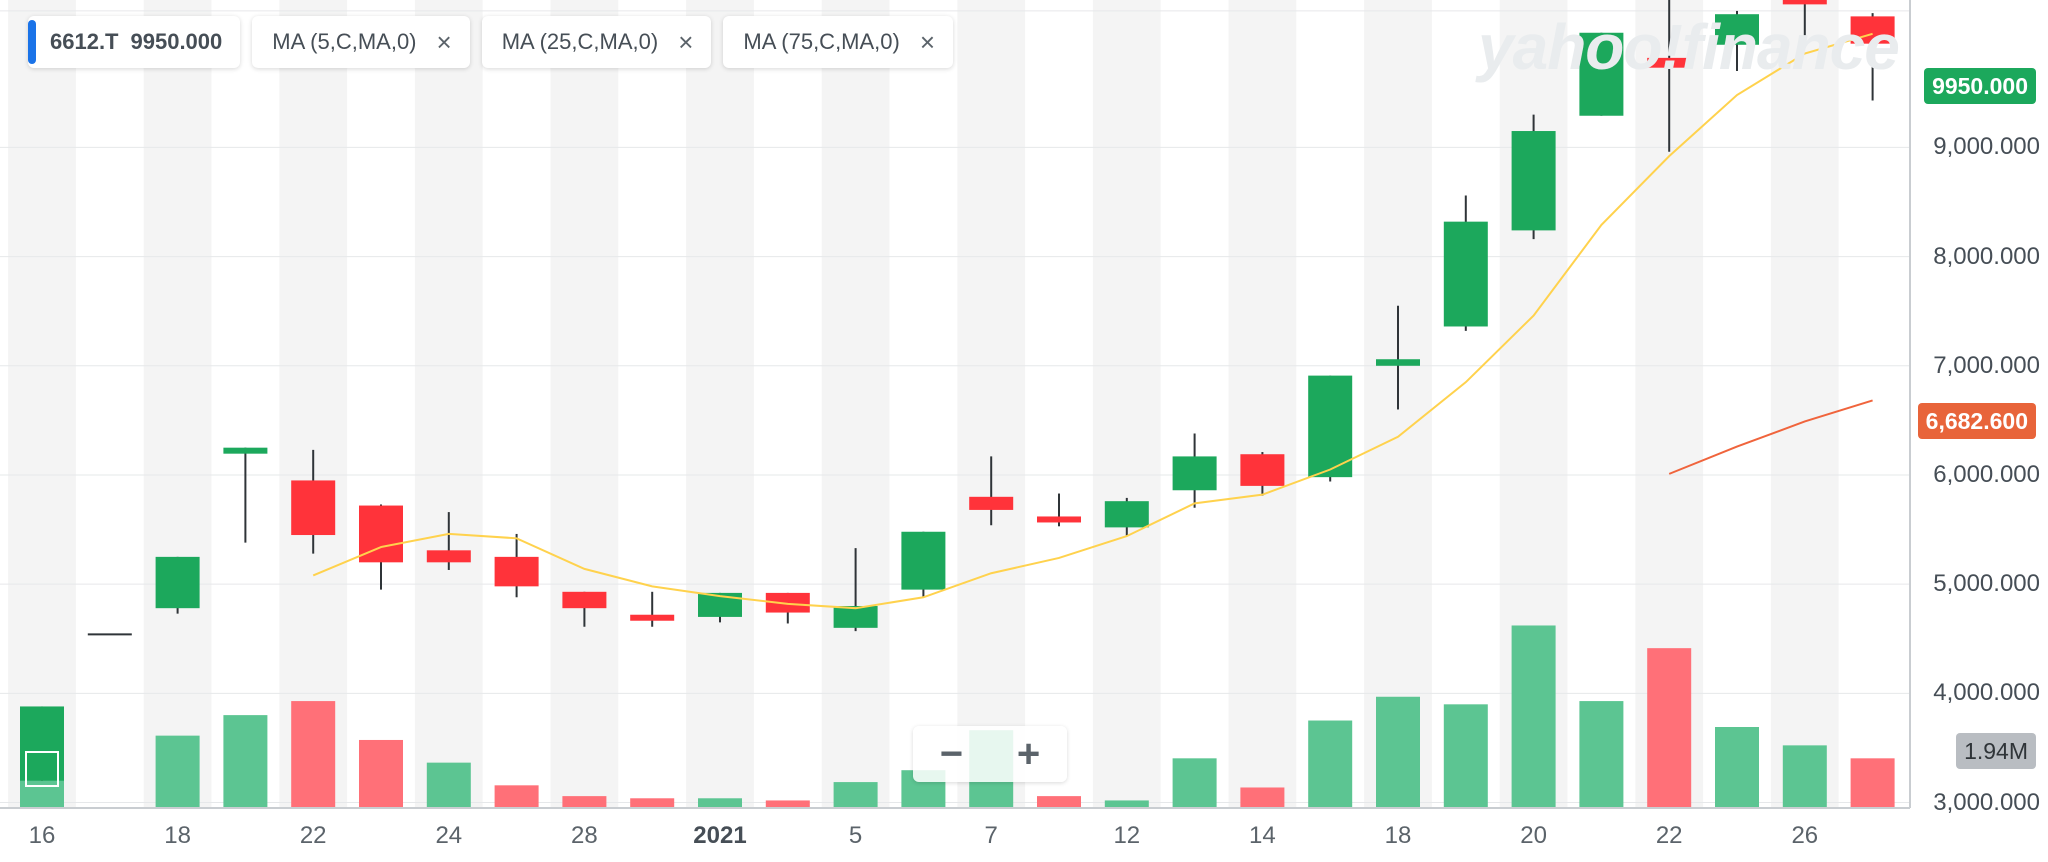 The width and height of the screenshot is (2048, 862). What do you see at coordinates (449, 835) in the screenshot?
I see `x-tick-label: 24` at bounding box center [449, 835].